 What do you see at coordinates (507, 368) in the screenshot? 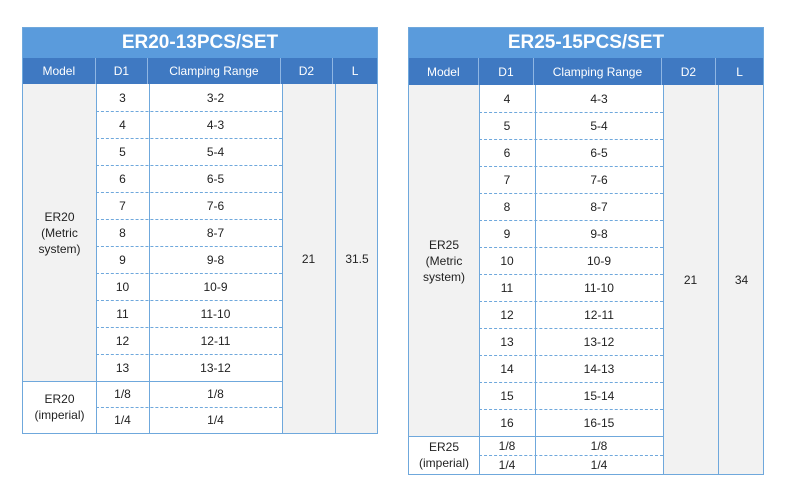
I see `d1-cell: 14` at bounding box center [507, 368].